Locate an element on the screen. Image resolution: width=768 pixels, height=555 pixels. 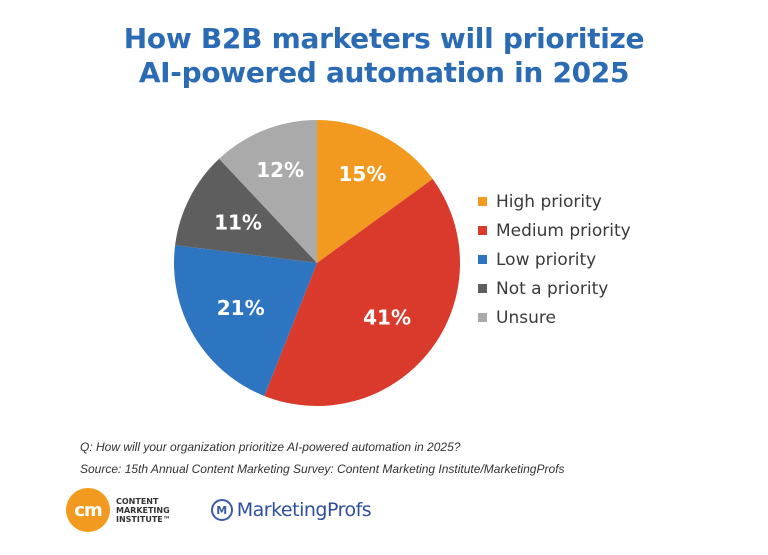
cmi-logo-text: CONTENT MARKETING INSTITUTE™ is located at coordinates (143, 510).